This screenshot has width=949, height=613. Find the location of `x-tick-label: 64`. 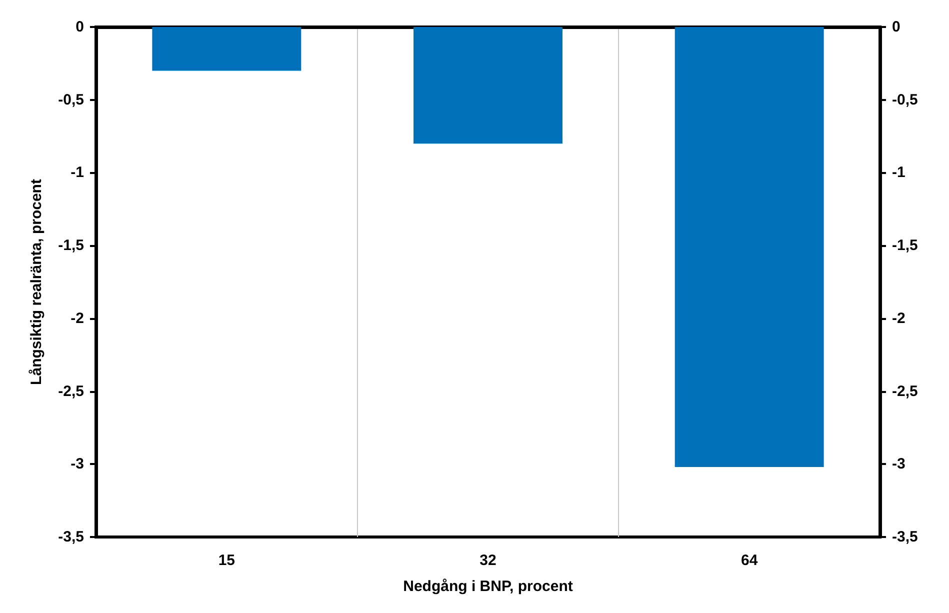

x-tick-label: 64 is located at coordinates (749, 560).